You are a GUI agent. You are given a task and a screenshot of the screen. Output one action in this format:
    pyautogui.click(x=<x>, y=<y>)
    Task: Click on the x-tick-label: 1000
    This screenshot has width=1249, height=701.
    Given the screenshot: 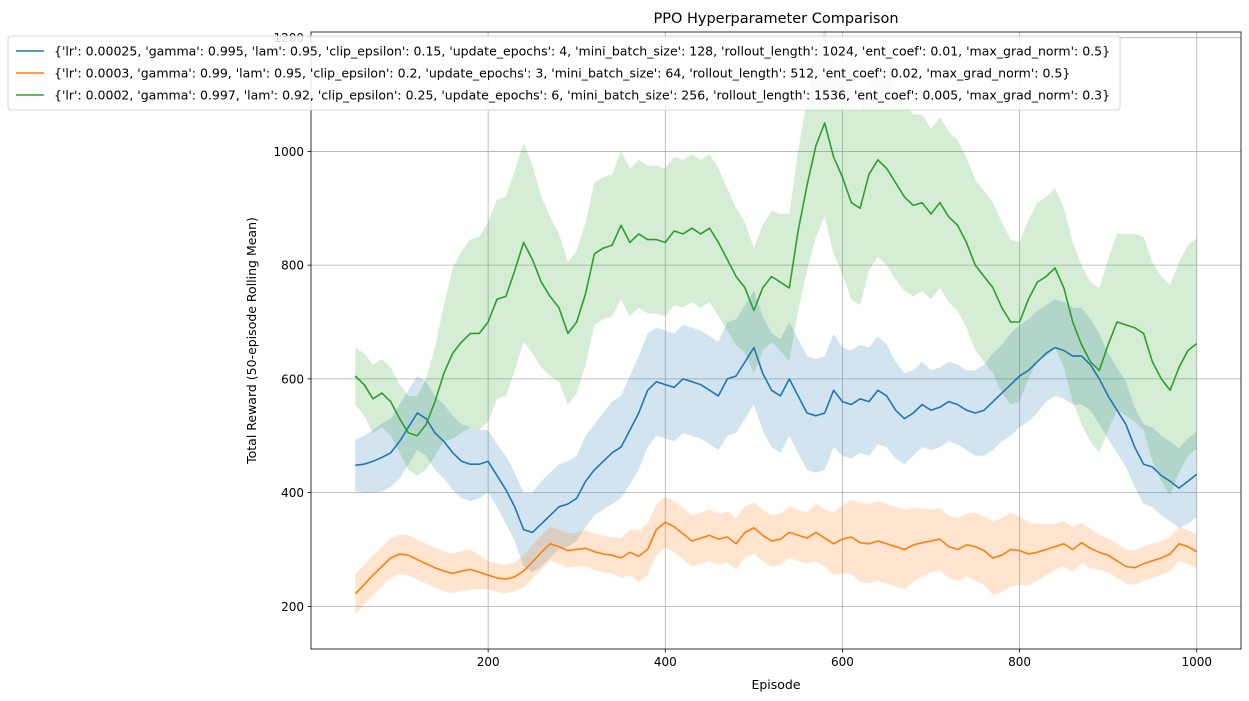 What is the action you would take?
    pyautogui.click(x=1196, y=662)
    